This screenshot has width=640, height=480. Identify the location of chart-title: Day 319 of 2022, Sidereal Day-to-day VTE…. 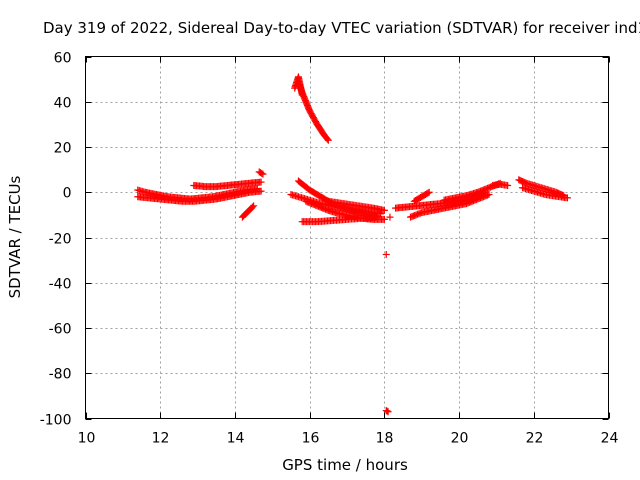
(341, 28).